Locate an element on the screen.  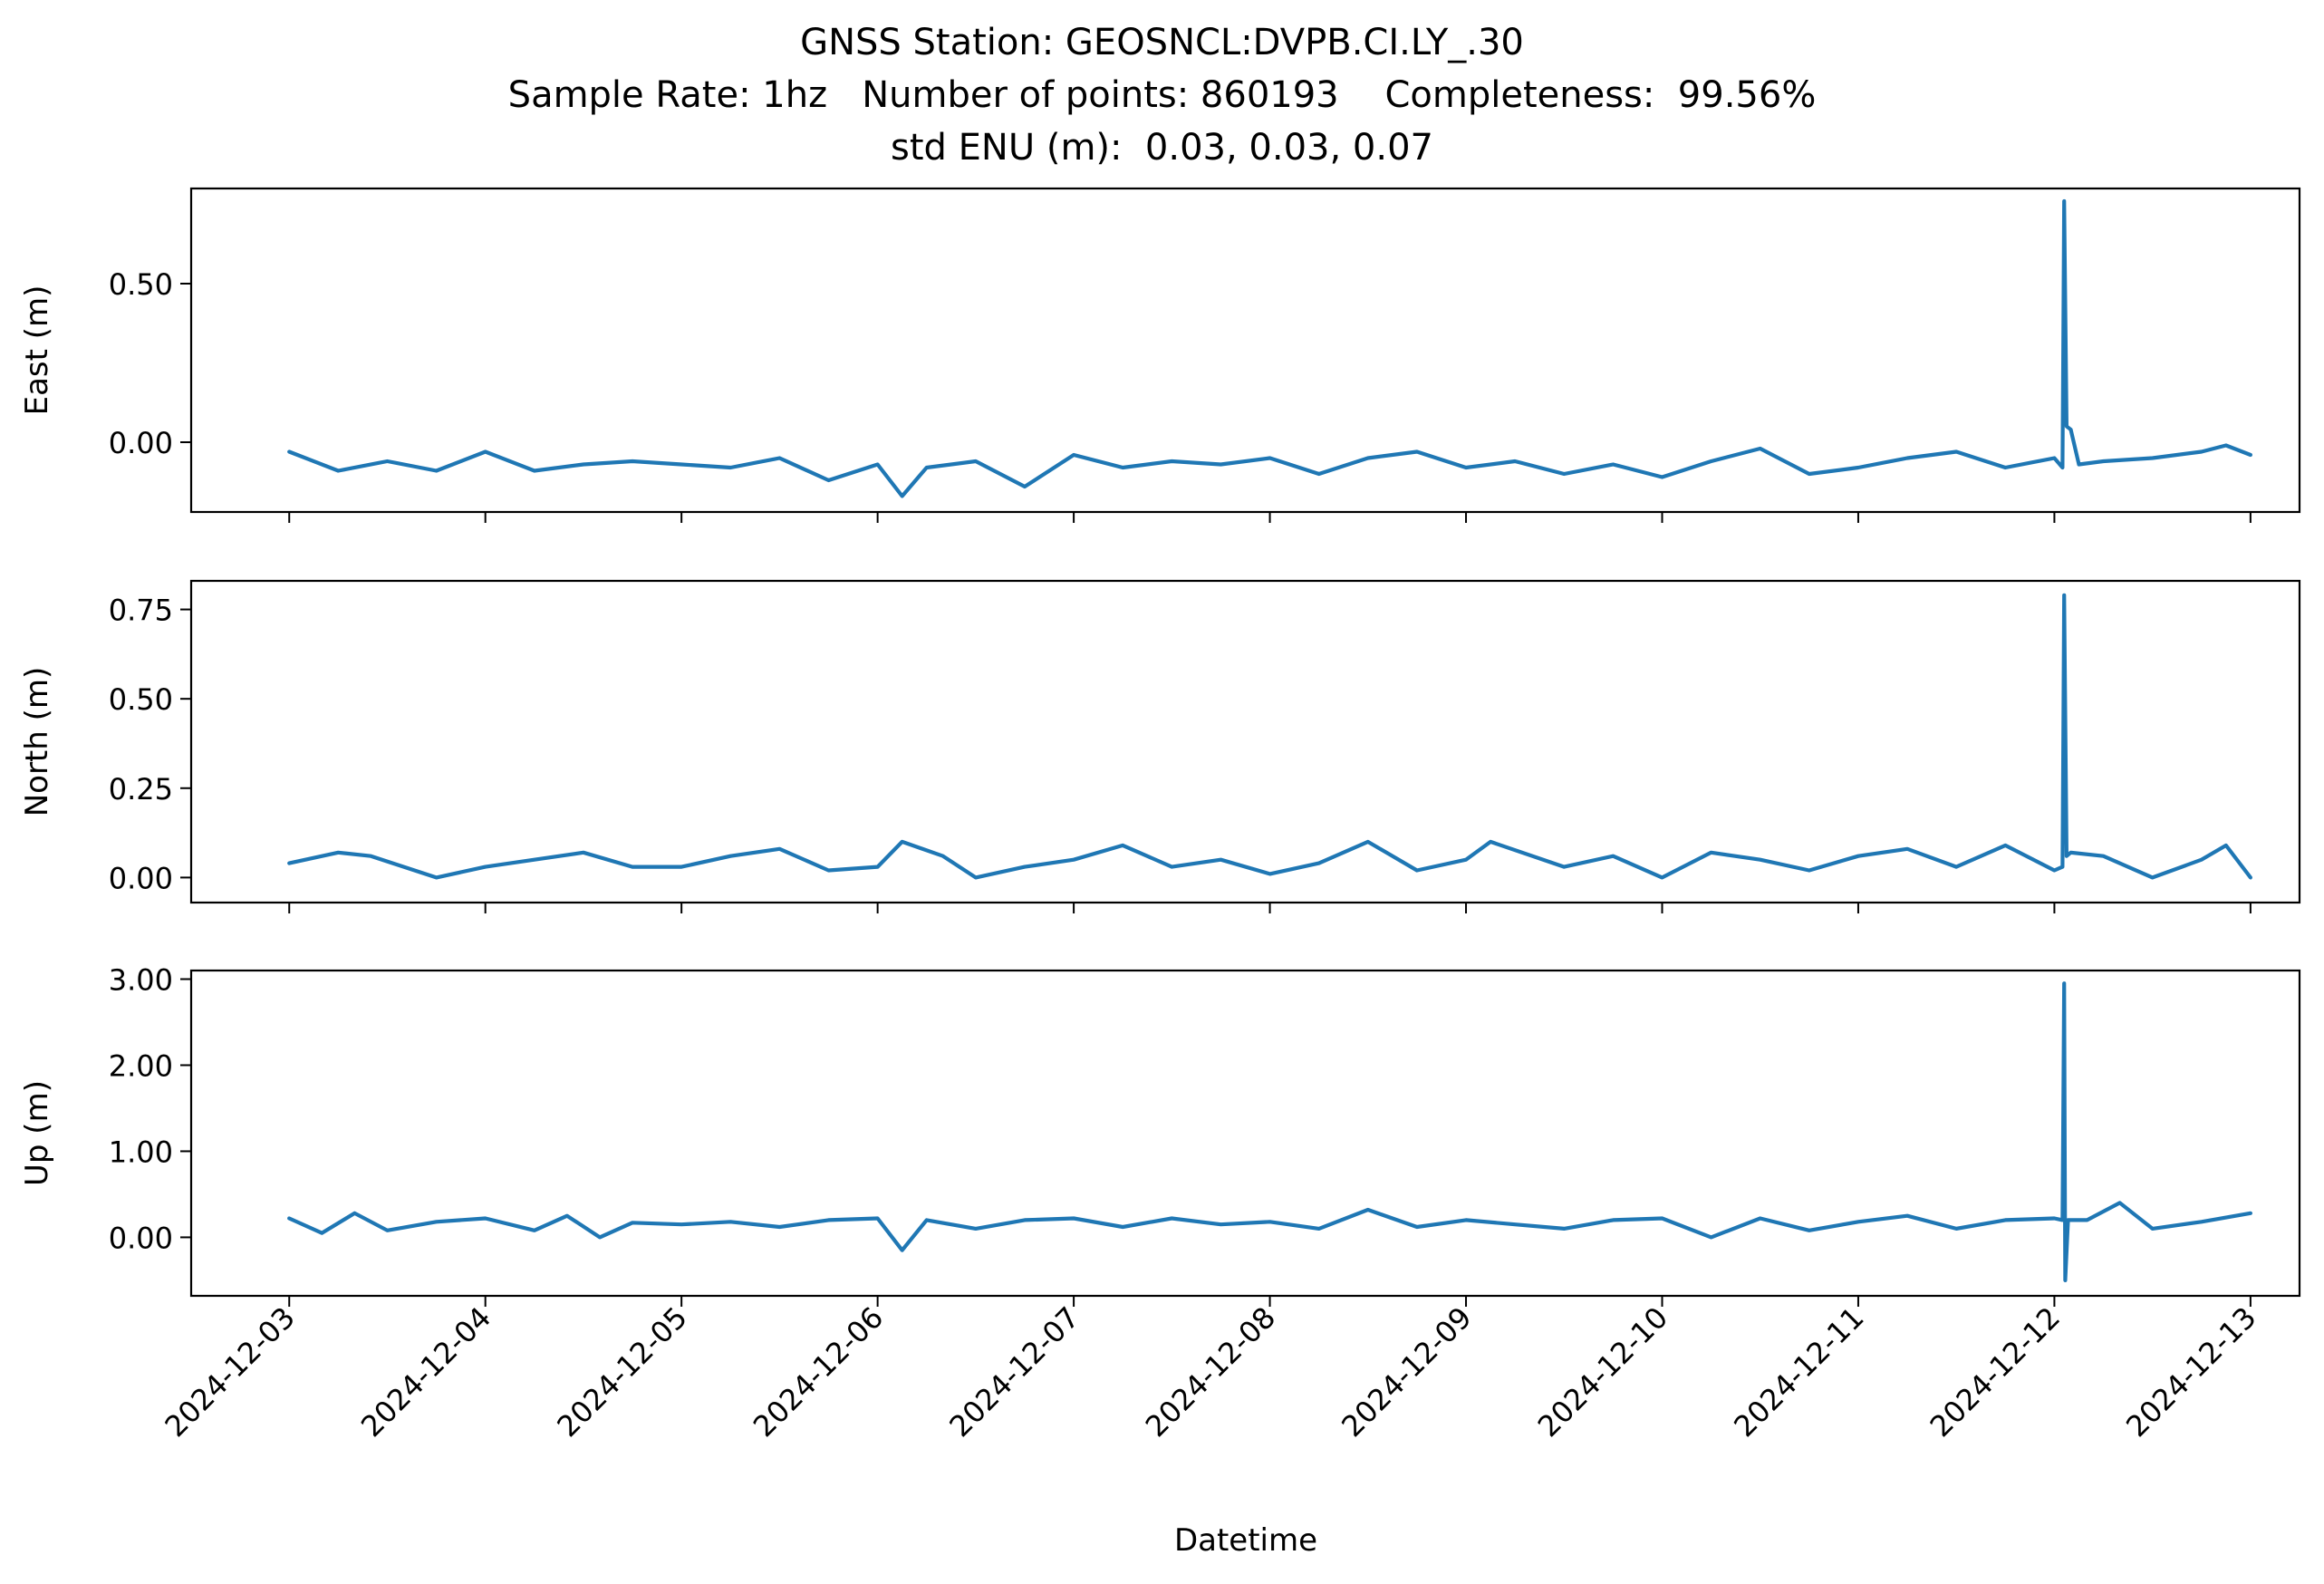
up-m-xtick-label: 2024-12-10 is located at coordinates (1602, 1372).